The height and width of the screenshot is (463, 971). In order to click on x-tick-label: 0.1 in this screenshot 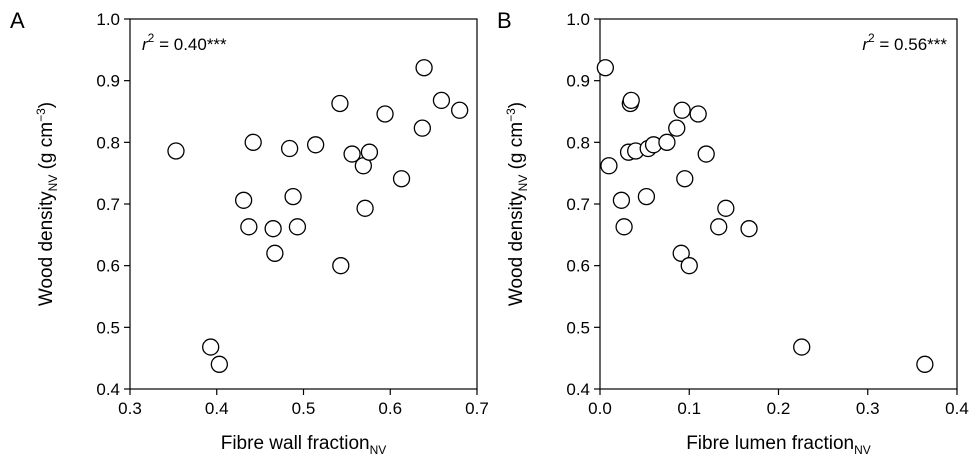, I will do `click(689, 408)`.